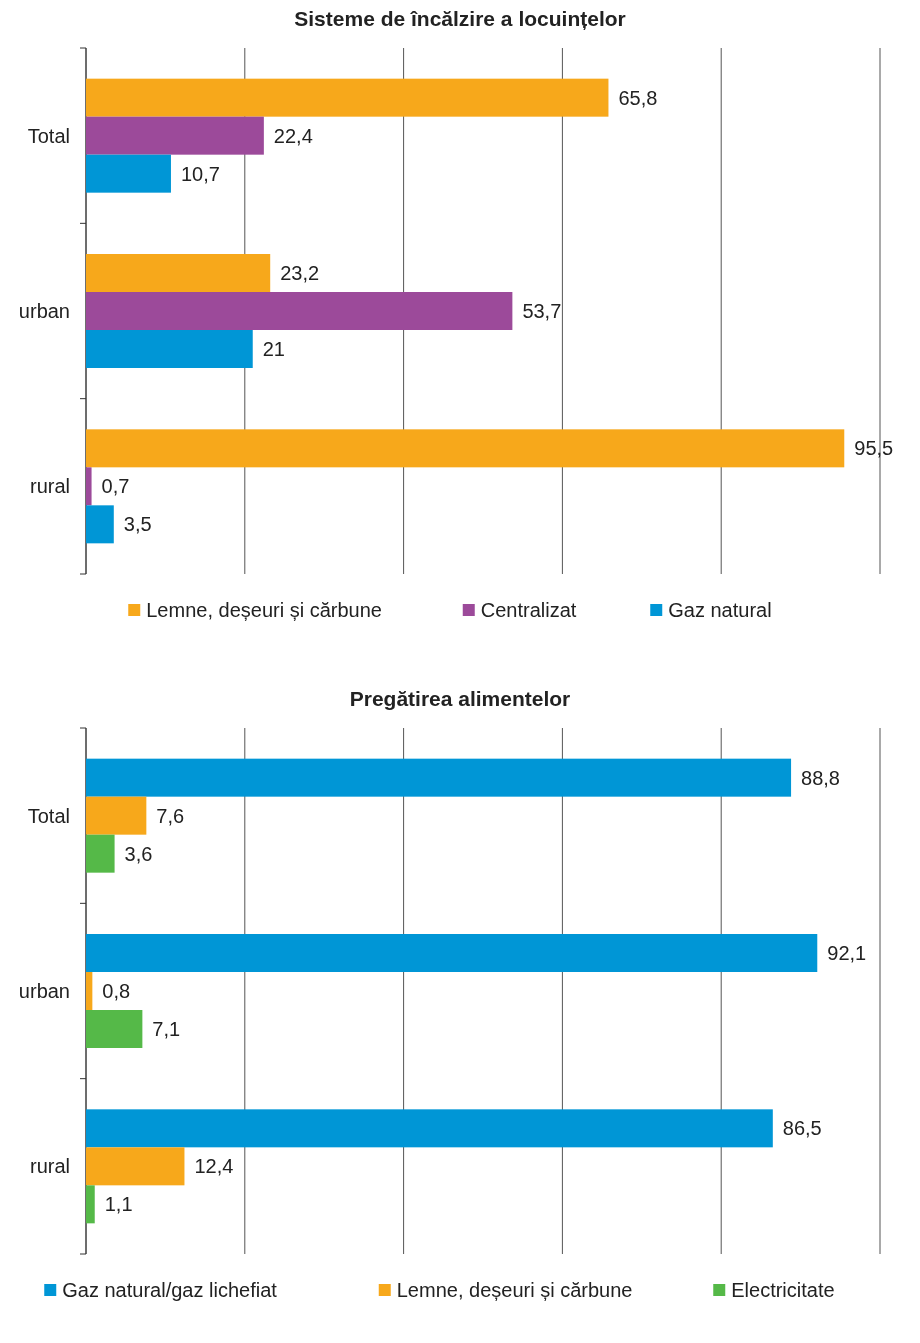 The image size is (920, 1343). I want to click on chart-title: Pregătirea alimentelor, so click(460, 698).